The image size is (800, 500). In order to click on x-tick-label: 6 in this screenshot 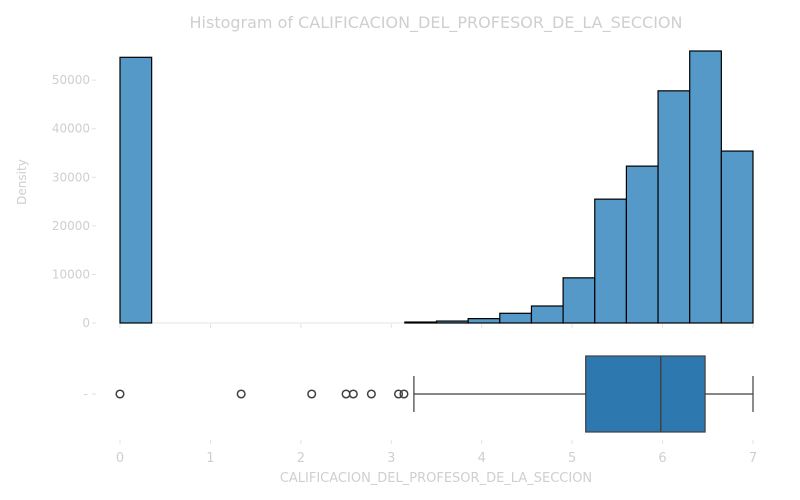, I will do `click(662, 458)`.